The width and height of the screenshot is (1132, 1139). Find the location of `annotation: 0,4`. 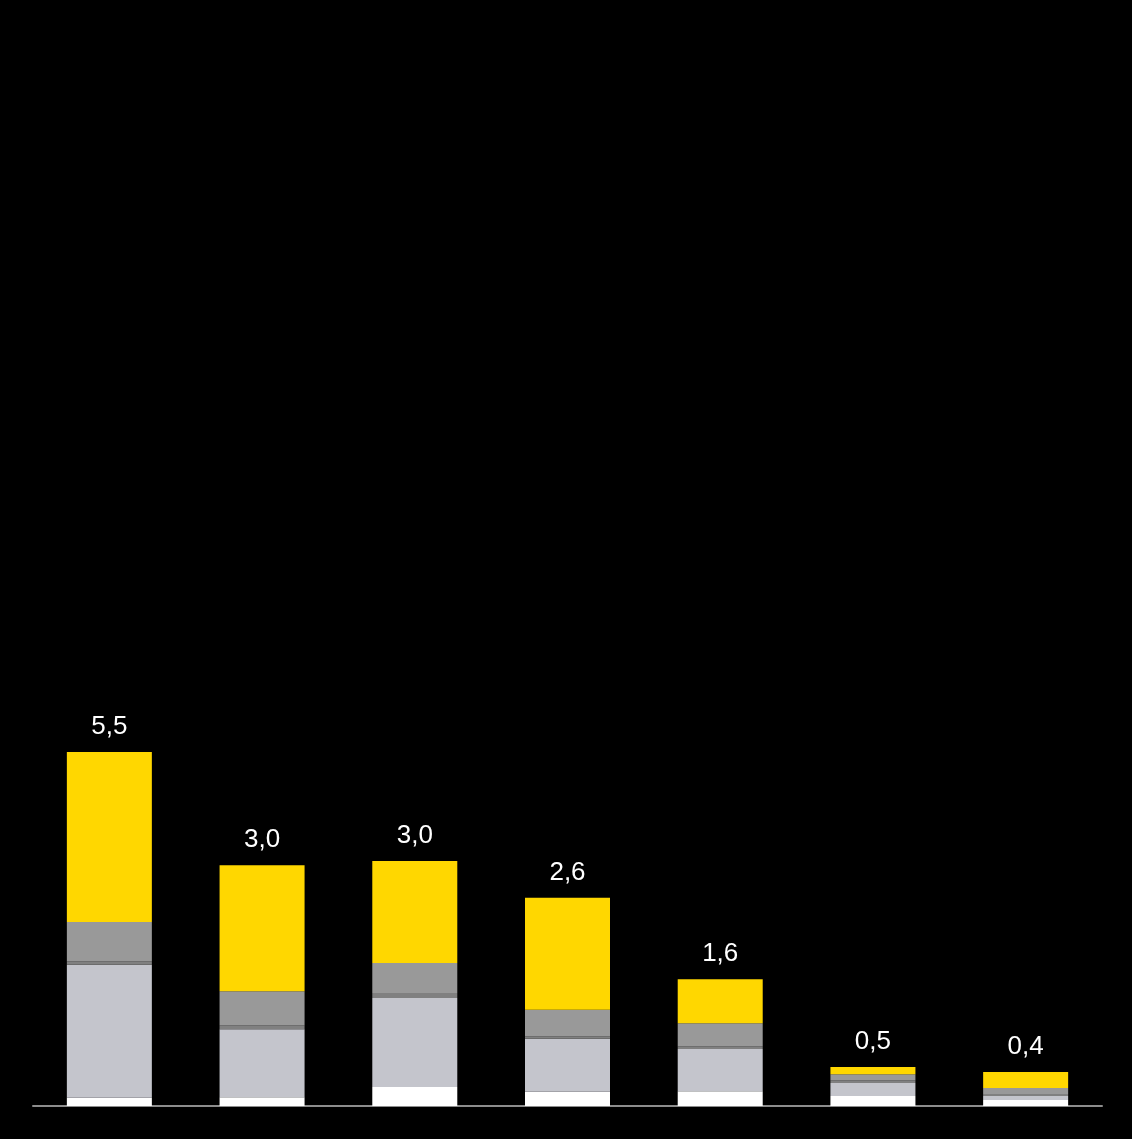

annotation: 0,4 is located at coordinates (1025, 1045).